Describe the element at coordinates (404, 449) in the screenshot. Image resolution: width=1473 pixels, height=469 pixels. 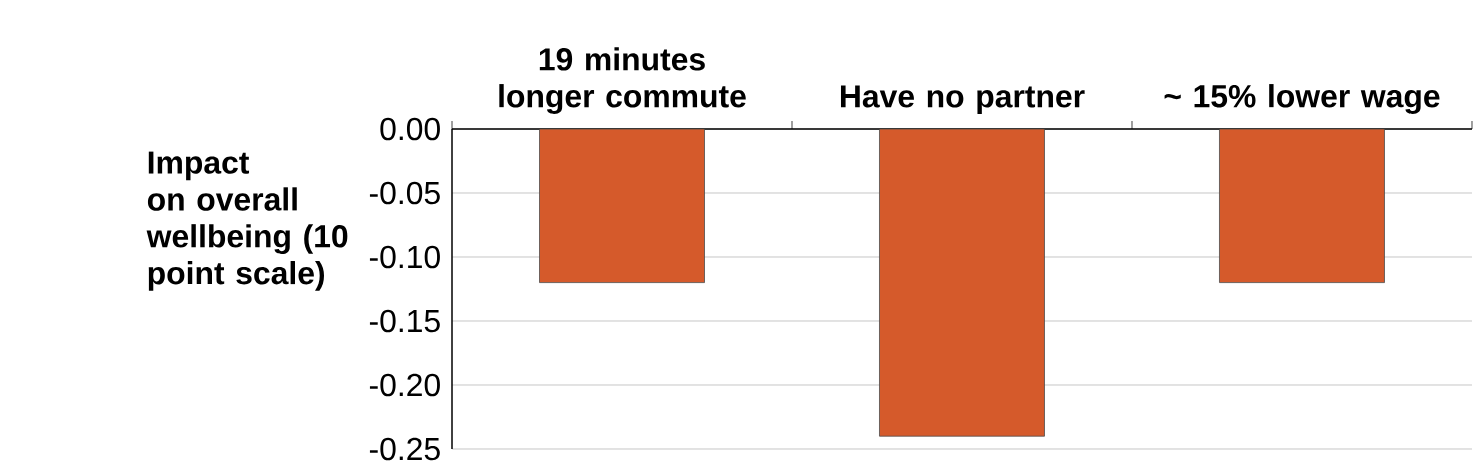
I see `y-tick-label: -0.25` at that location.